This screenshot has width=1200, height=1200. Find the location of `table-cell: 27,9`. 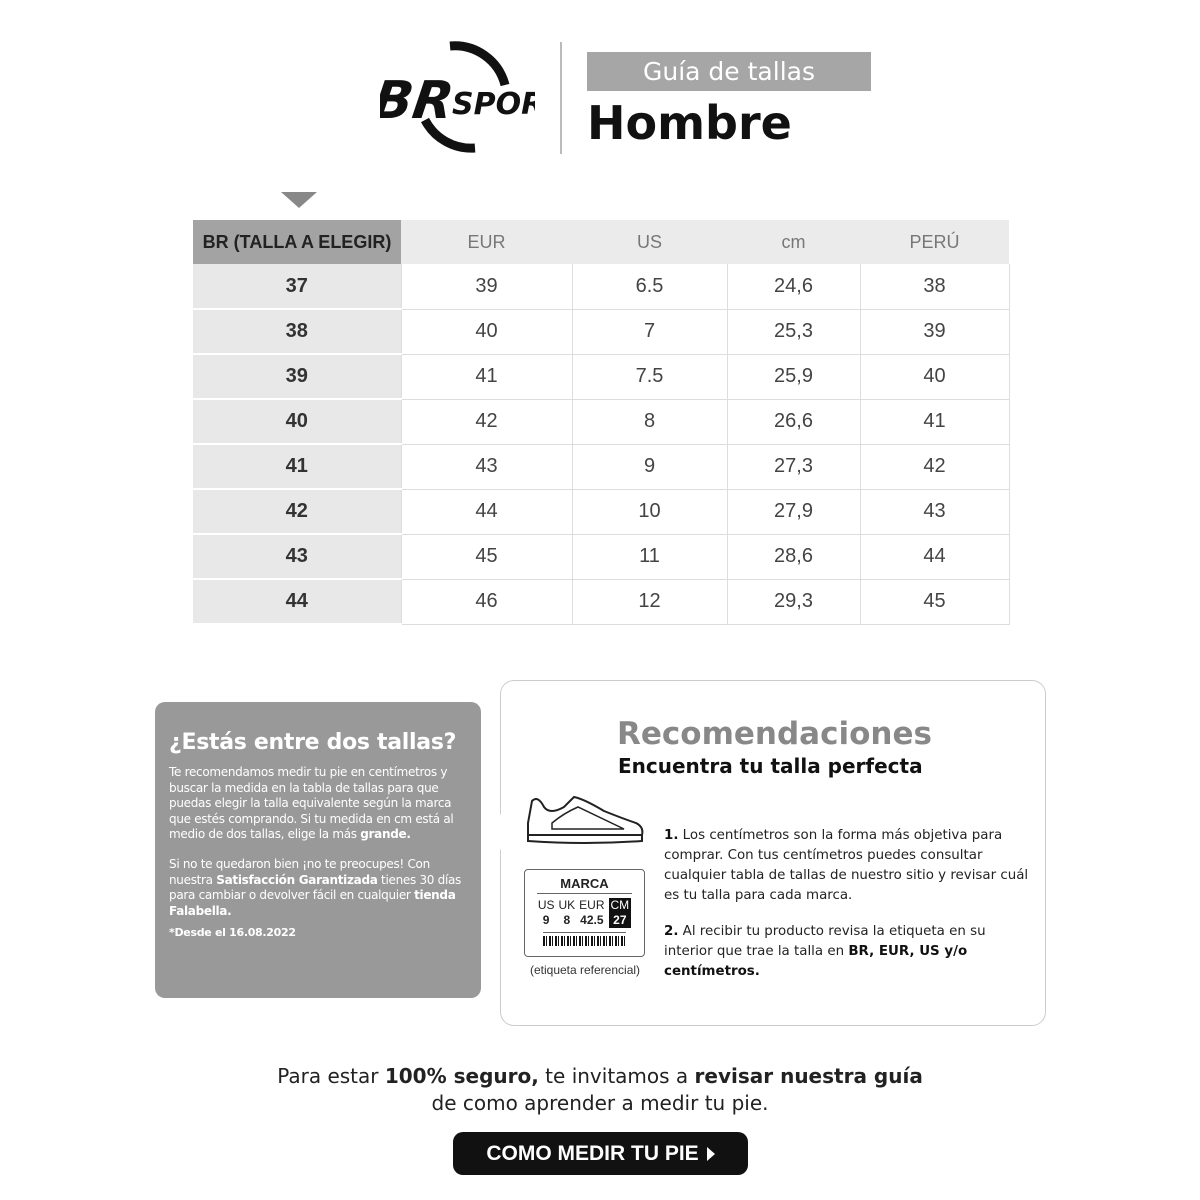

table-cell: 27,9 is located at coordinates (794, 512).